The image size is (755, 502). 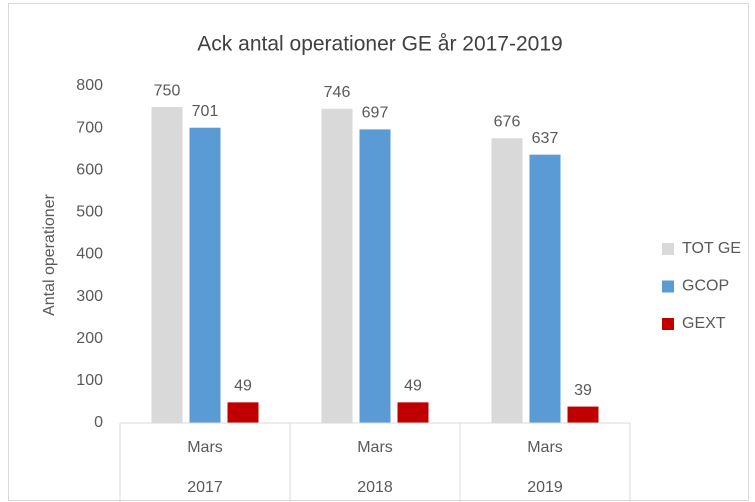 I want to click on y-tick-label: 500, so click(x=89, y=212).